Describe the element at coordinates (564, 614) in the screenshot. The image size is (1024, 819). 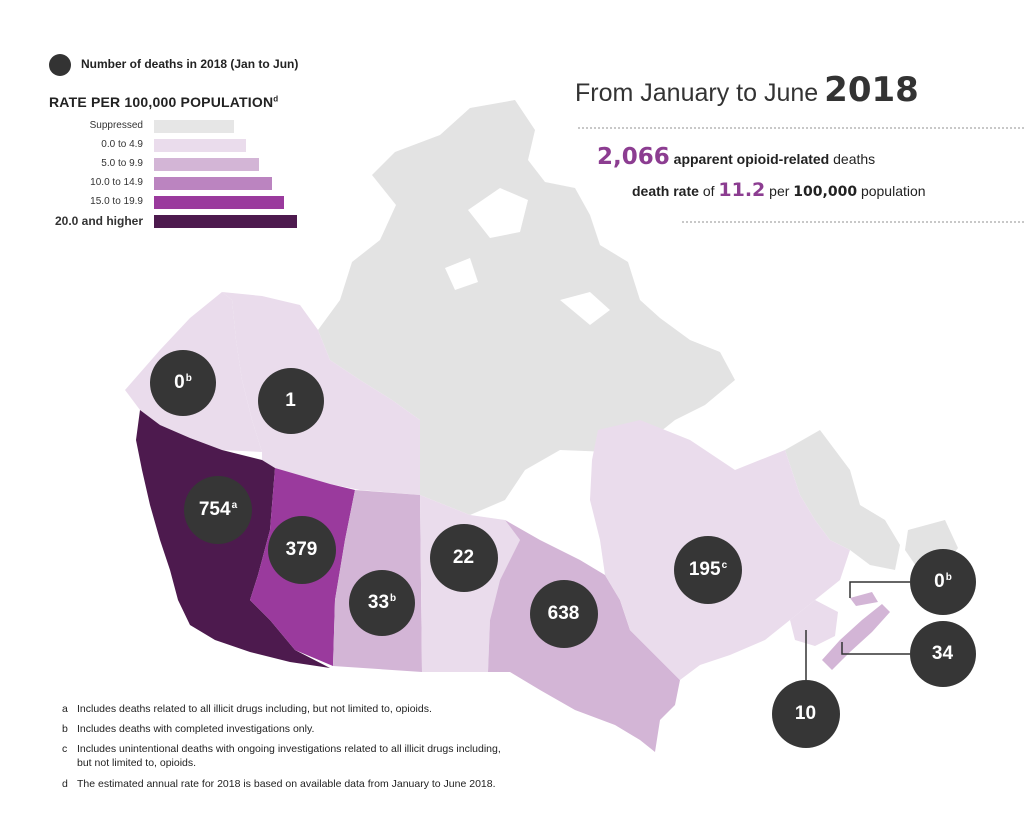
I see `bubble-ontario: 638` at that location.